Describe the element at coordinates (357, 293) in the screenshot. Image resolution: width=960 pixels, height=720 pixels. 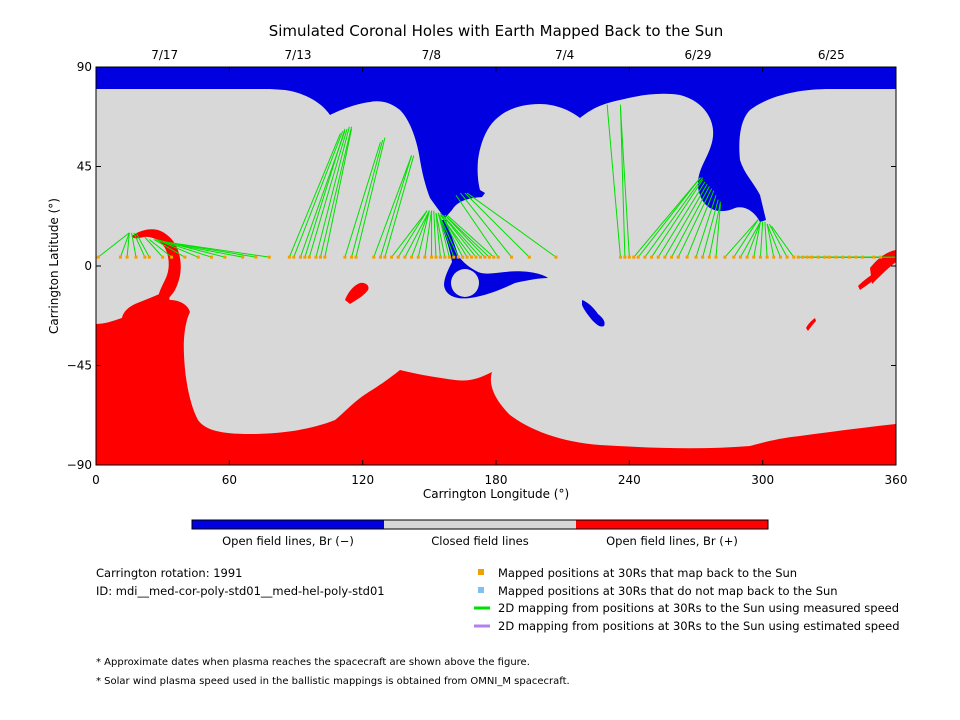
I see `red-island` at that location.